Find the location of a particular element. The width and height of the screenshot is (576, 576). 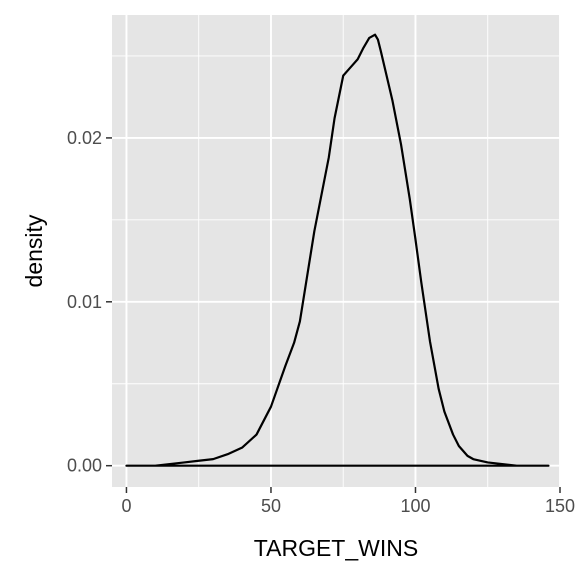

x-tick-label: 0 is located at coordinates (126, 506).